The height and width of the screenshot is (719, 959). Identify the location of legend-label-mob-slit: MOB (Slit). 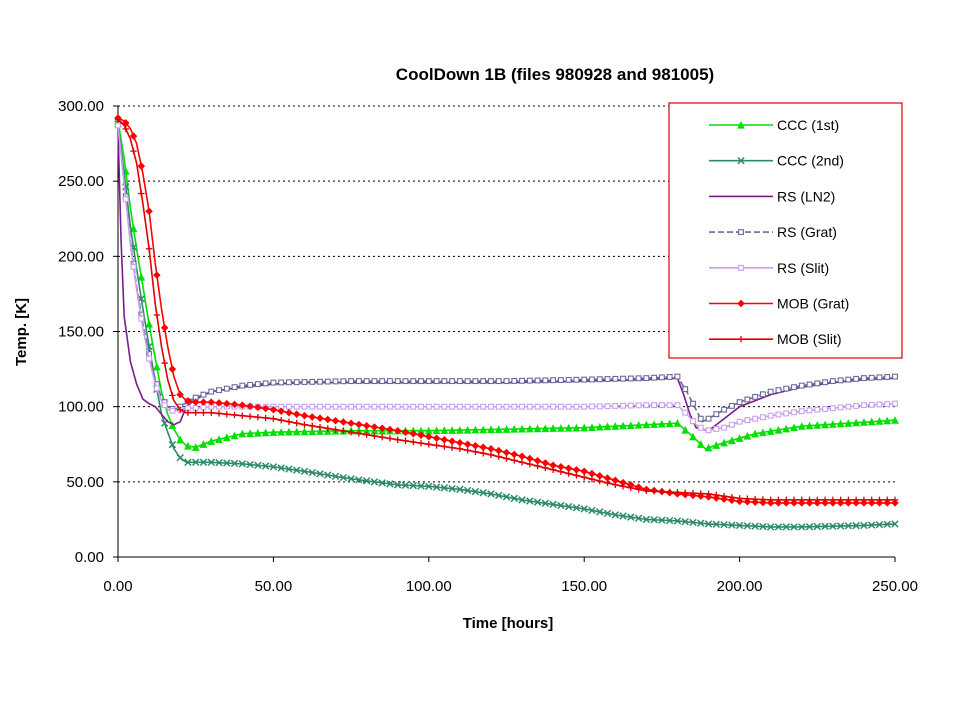
(809, 339).